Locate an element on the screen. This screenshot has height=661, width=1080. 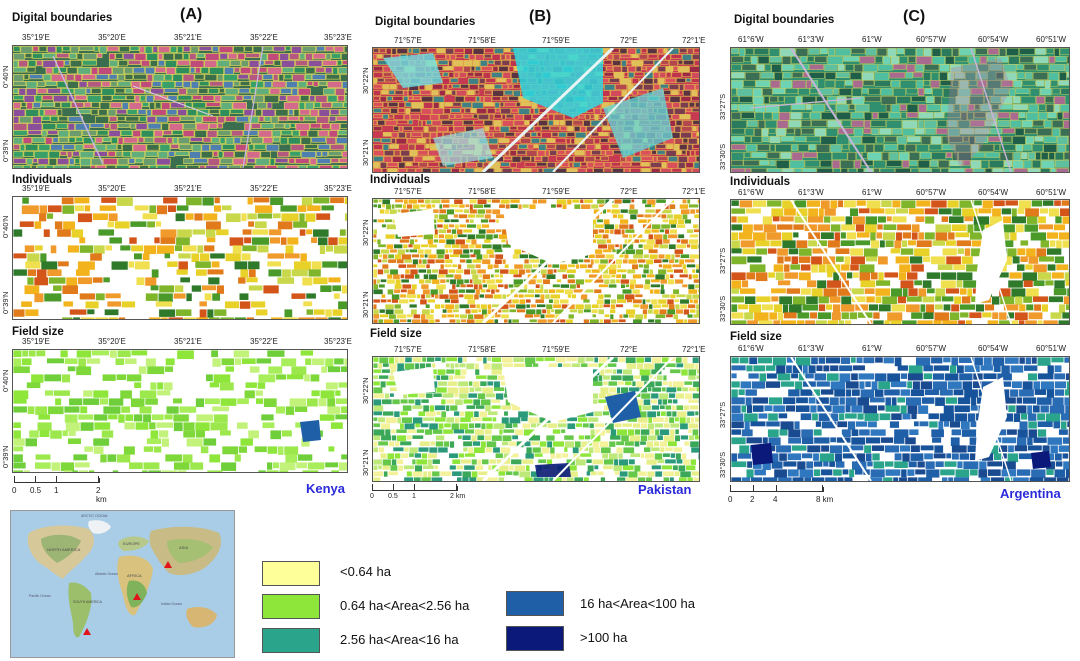
legend-label: 0.64 ha<Area<2.56 ha is located at coordinates (405, 605).